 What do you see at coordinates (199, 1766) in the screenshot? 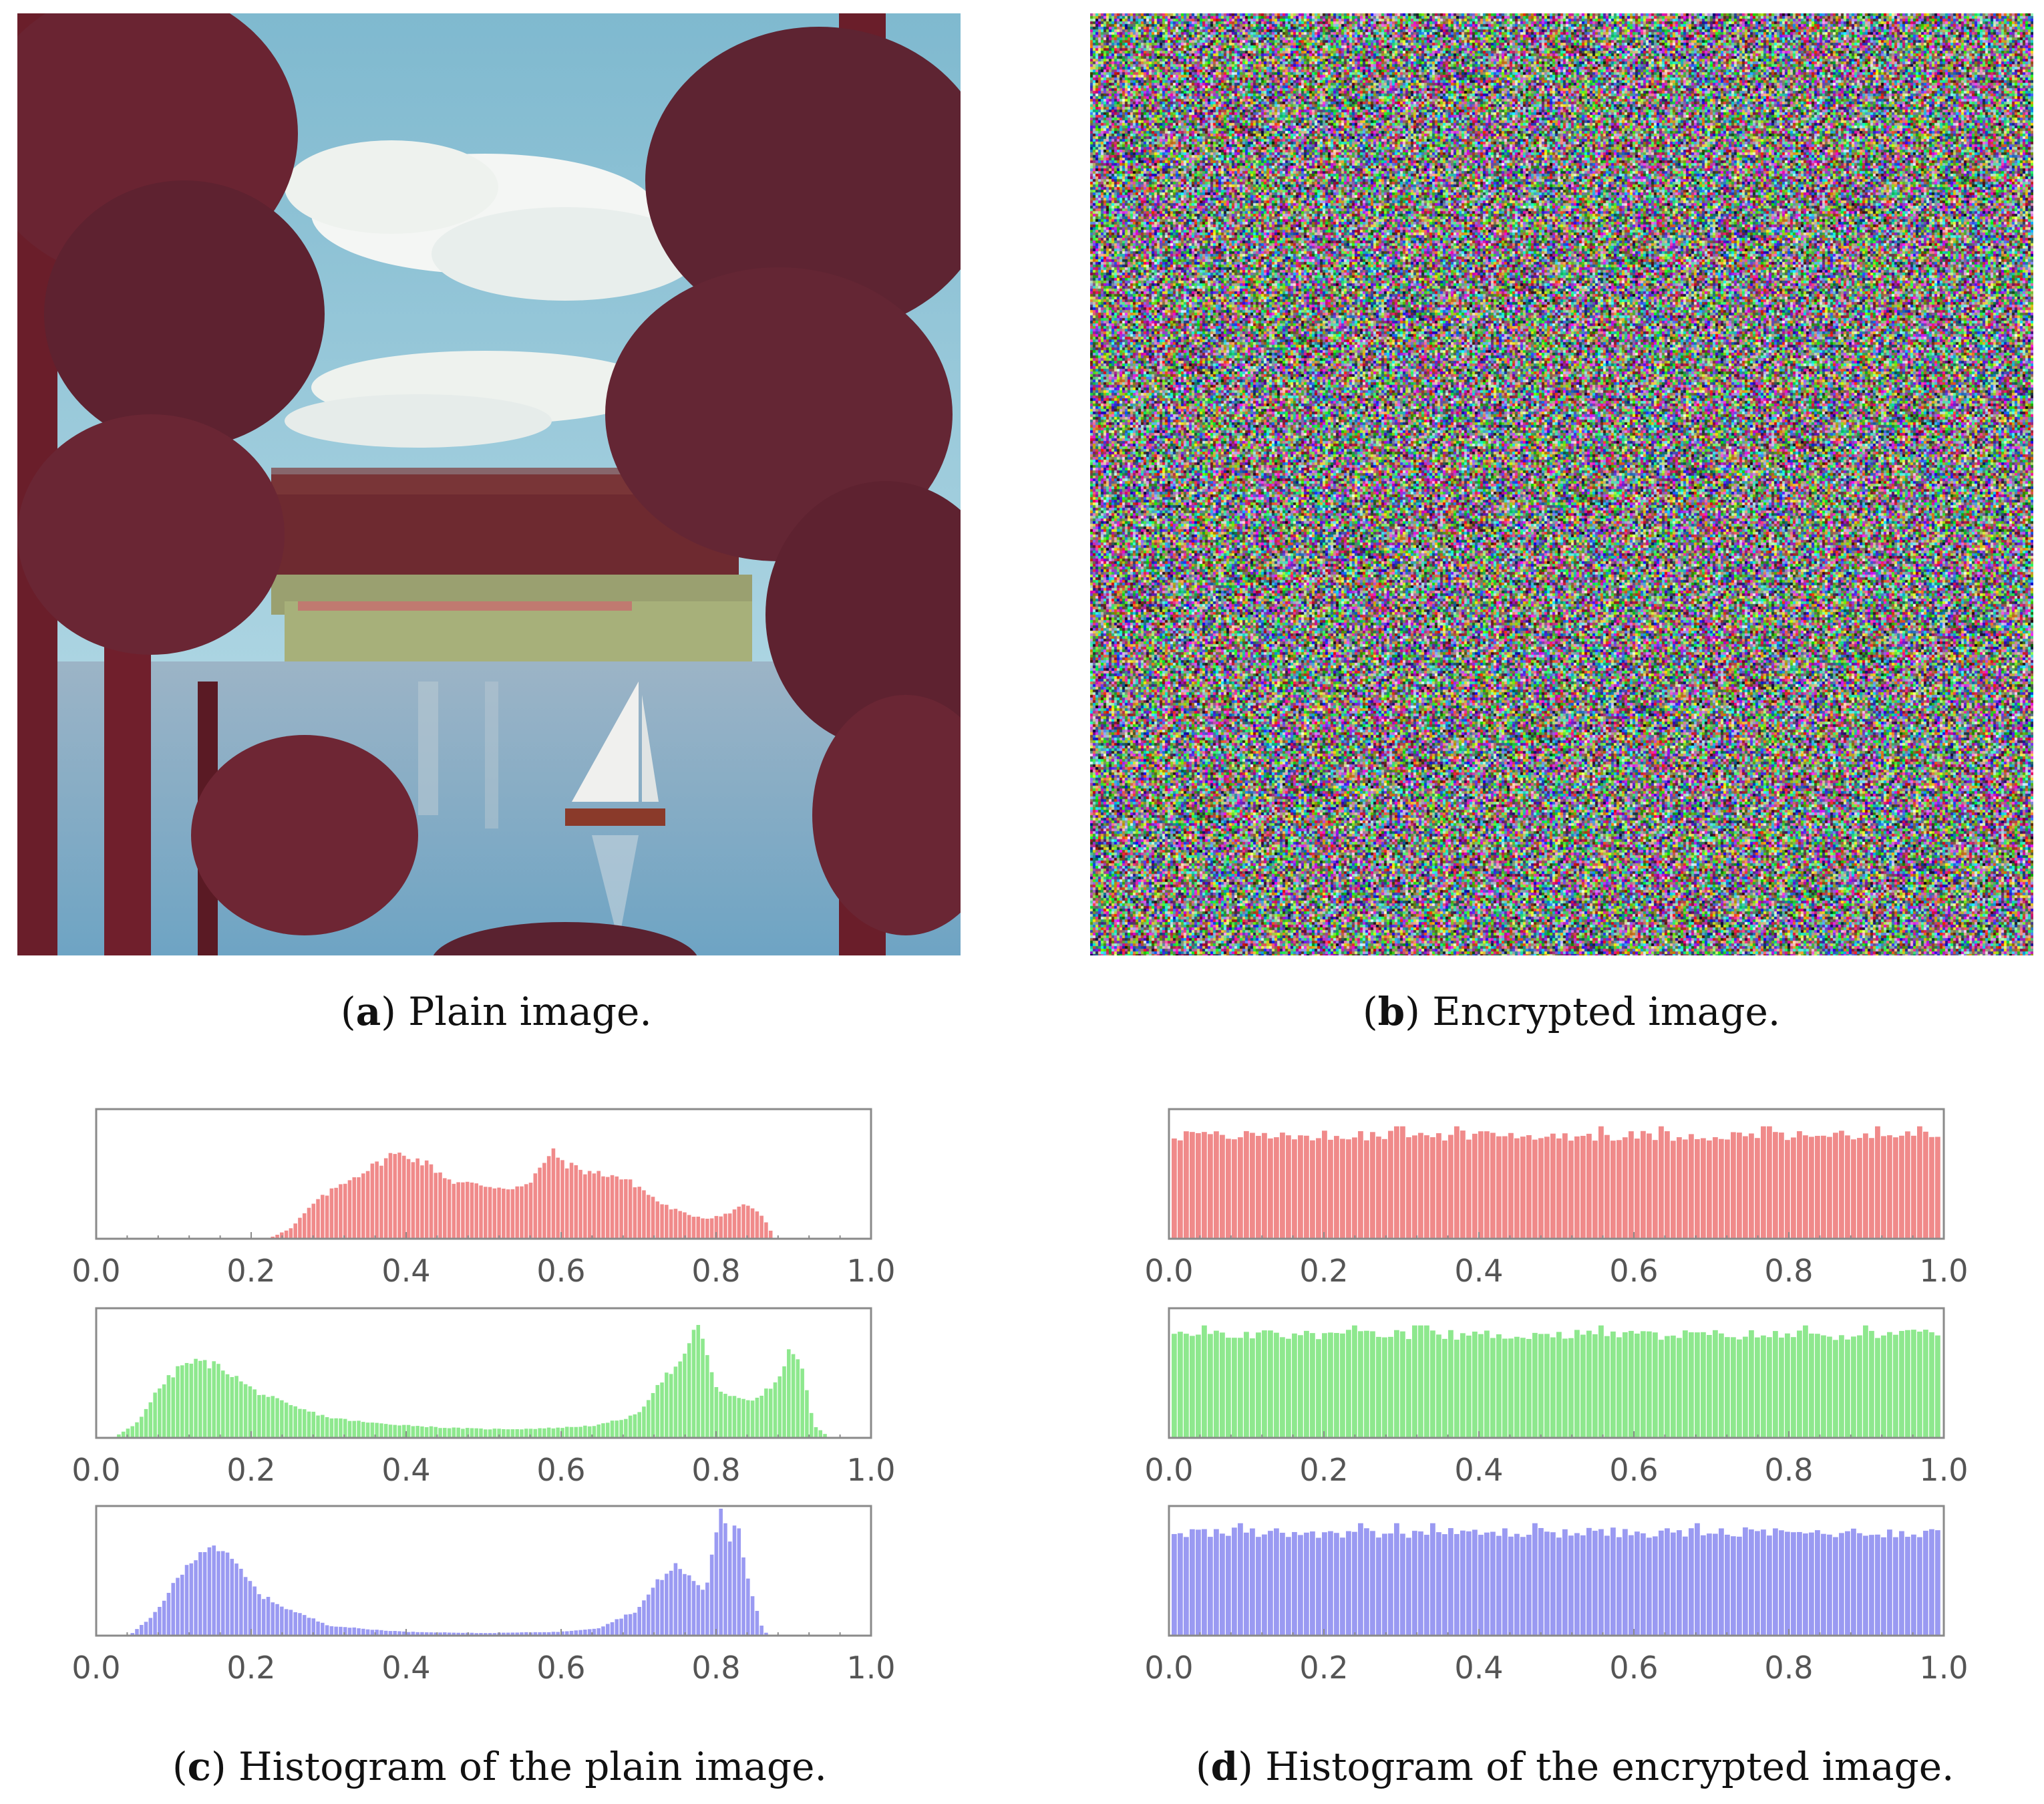
I see `caption-c-letter: c` at bounding box center [199, 1766].